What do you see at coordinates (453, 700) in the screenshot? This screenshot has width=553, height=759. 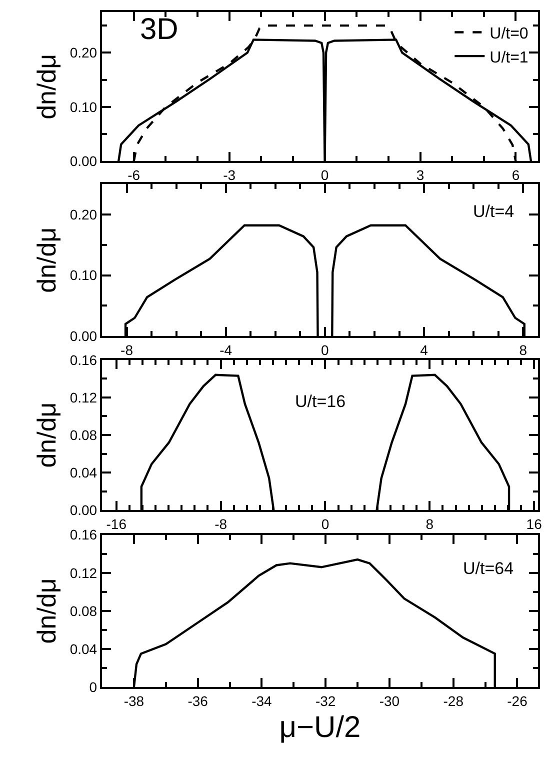 I see `x-tick-label: -28` at bounding box center [453, 700].